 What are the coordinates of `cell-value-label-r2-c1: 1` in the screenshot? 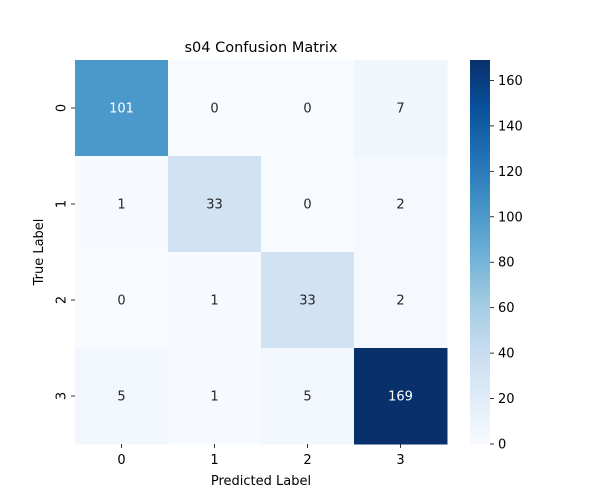 It's located at (214, 301).